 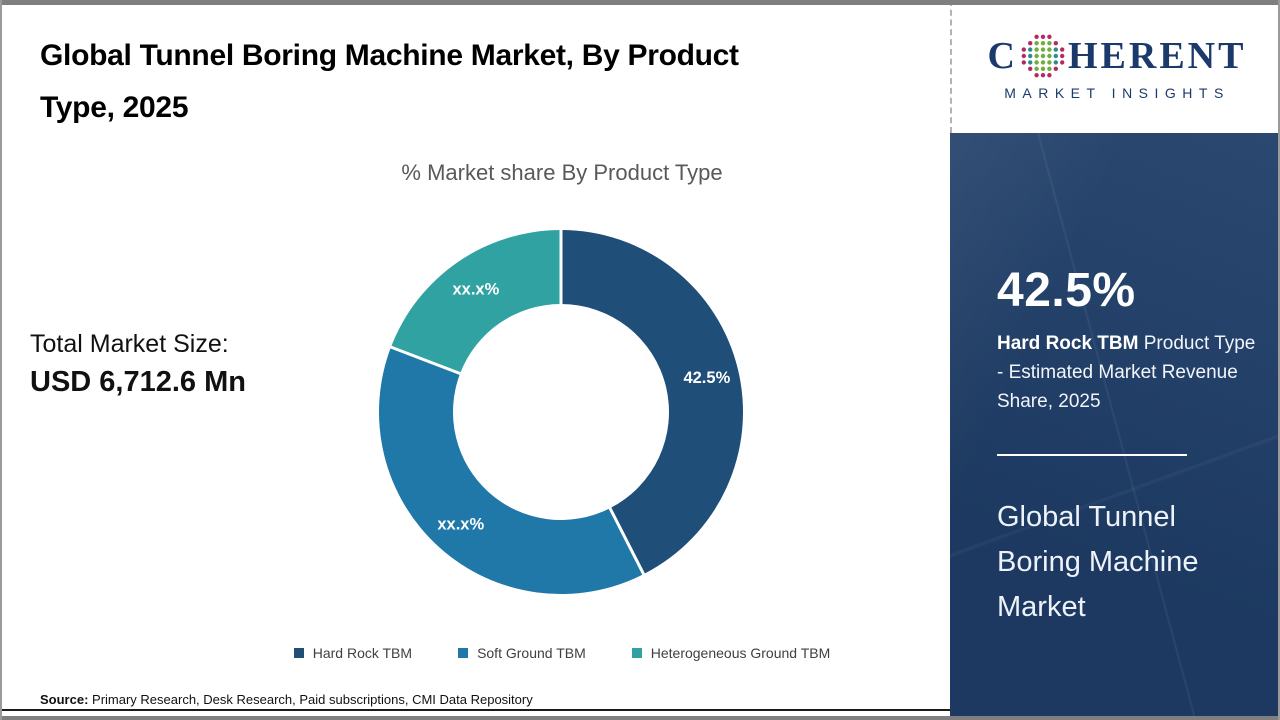 What do you see at coordinates (706, 378) in the screenshot?
I see `slice-label: 42.5%` at bounding box center [706, 378].